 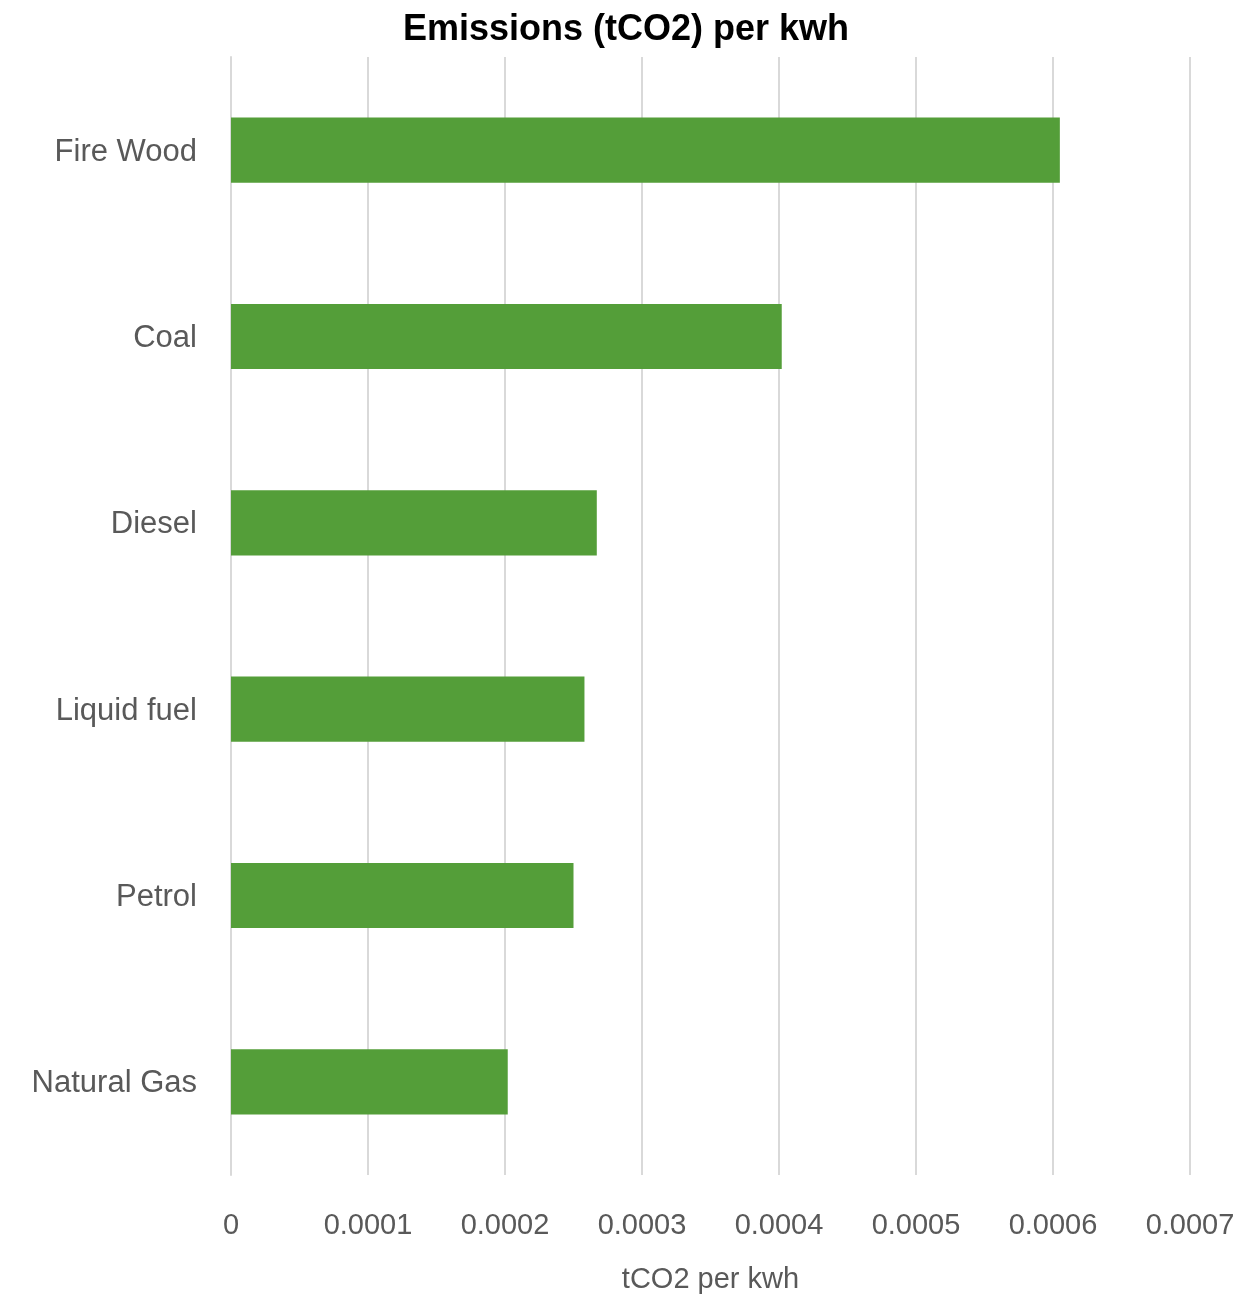 I want to click on x-tick-label: 0.0006, so click(x=1053, y=1223).